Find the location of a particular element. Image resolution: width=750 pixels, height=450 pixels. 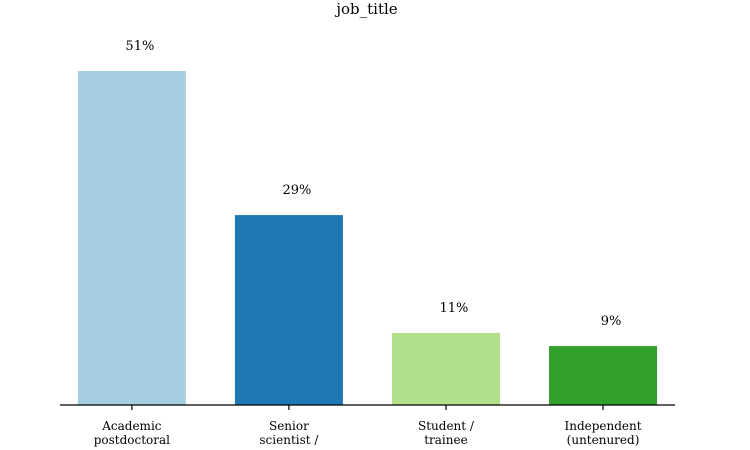

x-tick-label-2: Student / trainee is located at coordinates (446, 433).